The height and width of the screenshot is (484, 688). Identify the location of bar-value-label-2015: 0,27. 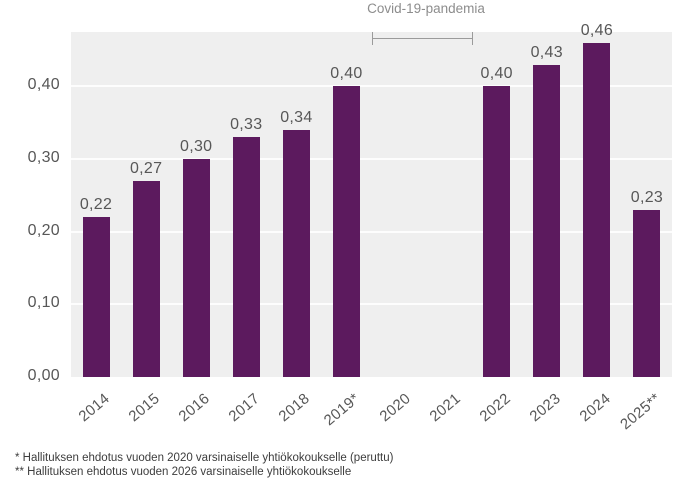
(146, 168).